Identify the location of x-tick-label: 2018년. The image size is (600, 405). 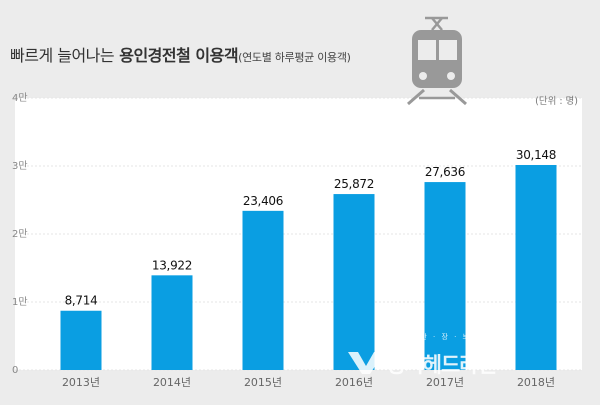
(536, 382).